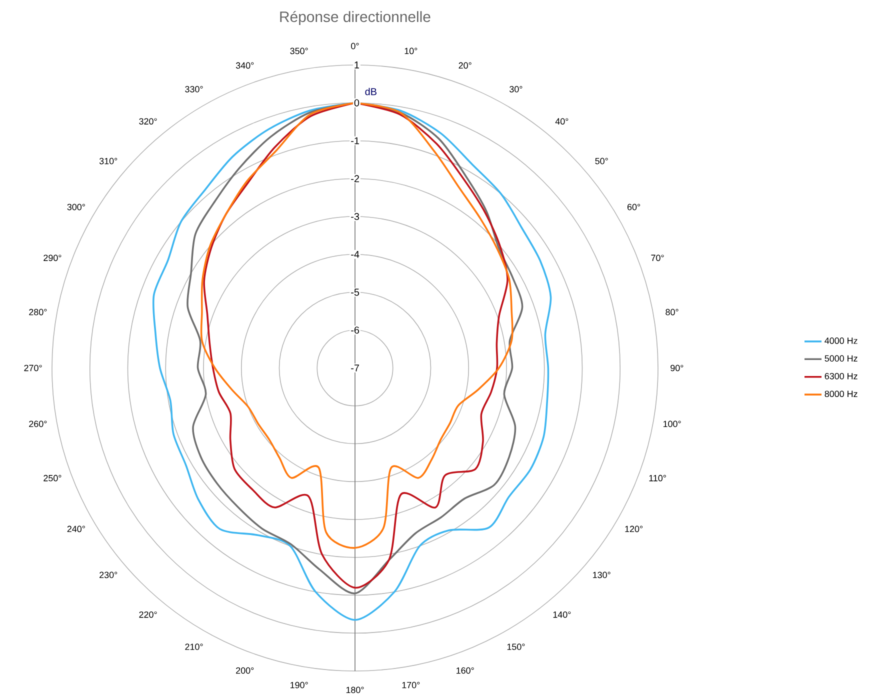  I want to click on spoke-label: 240°, so click(76, 529).